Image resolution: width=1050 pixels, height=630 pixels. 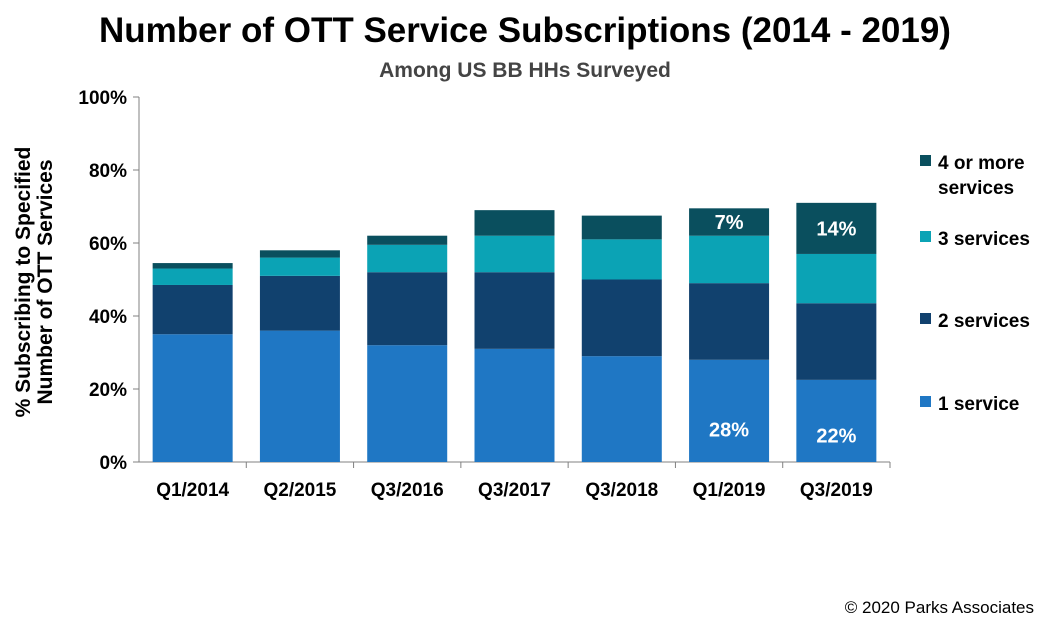 What do you see at coordinates (407, 490) in the screenshot?
I see `x-tick-label: Q3/2016` at bounding box center [407, 490].